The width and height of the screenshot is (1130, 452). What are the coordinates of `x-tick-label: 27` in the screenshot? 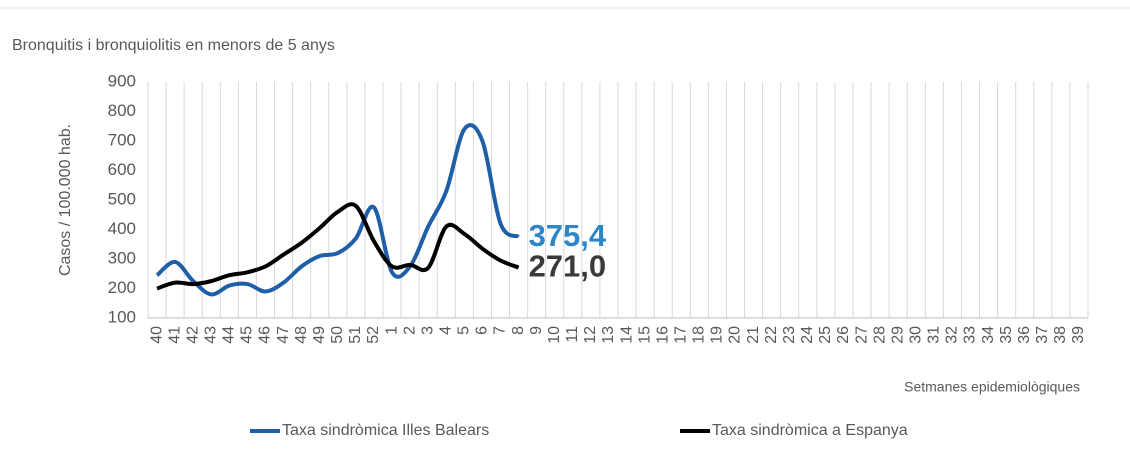 It's located at (861, 335).